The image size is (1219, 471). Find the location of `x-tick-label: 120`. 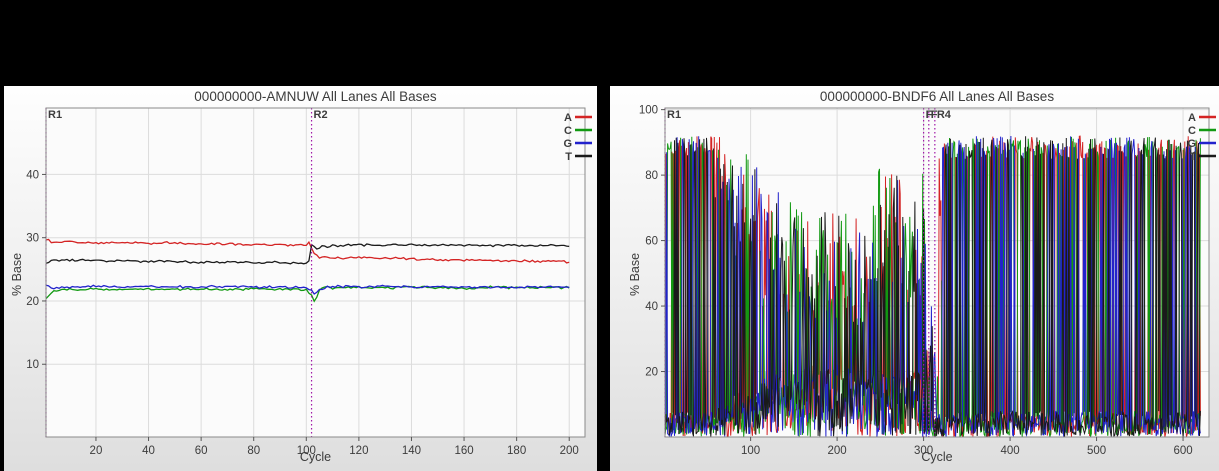

x-tick-label: 120 is located at coordinates (358, 451).